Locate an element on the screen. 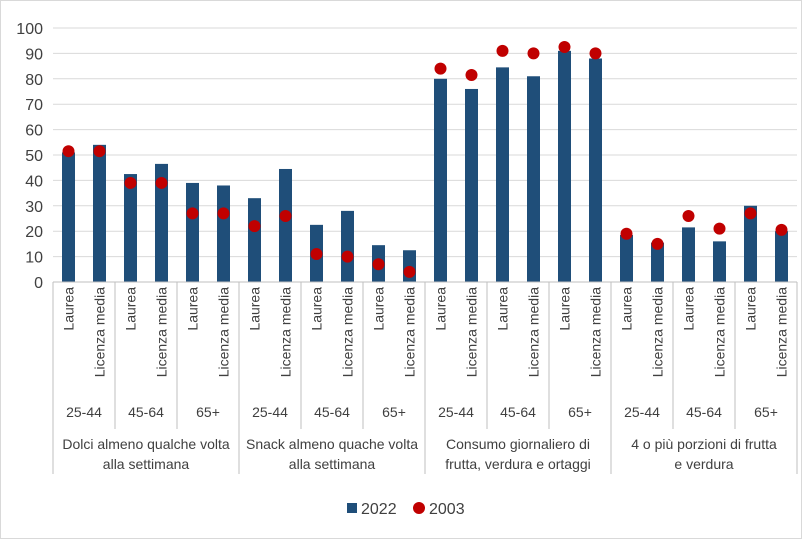  legend-marker-2003 is located at coordinates (419, 508).